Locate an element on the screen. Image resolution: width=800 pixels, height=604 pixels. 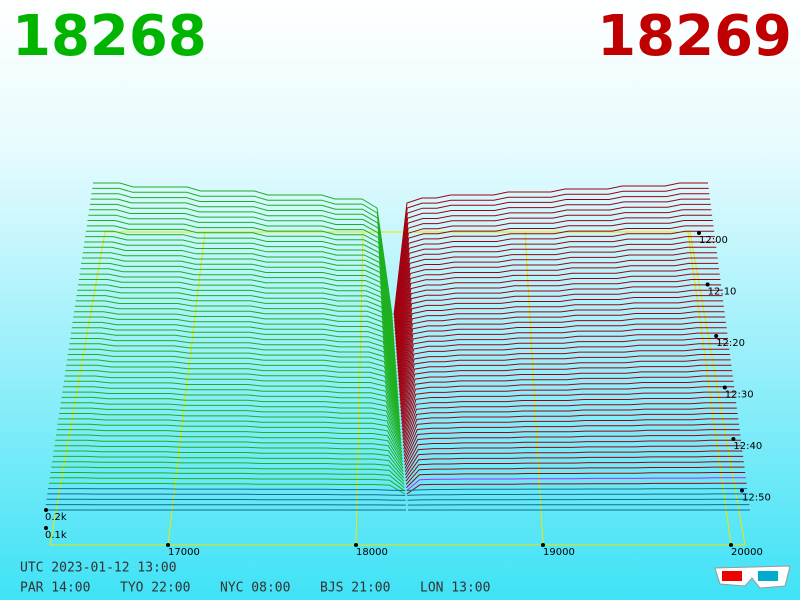
time-label: 12:00 is located at coordinates (713, 240).